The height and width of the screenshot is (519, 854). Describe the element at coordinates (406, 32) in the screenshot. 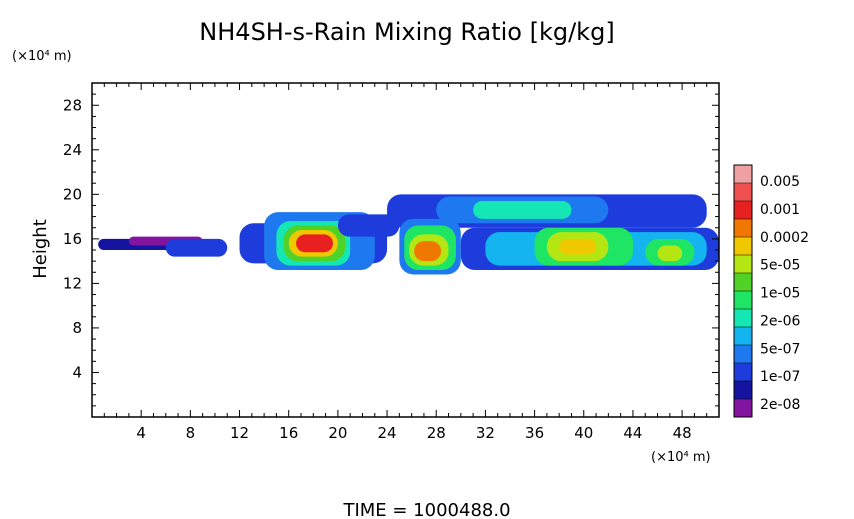

I see `chart-title: NH4SH-s-Rain Mixing Ratio [kg/kg]` at that location.